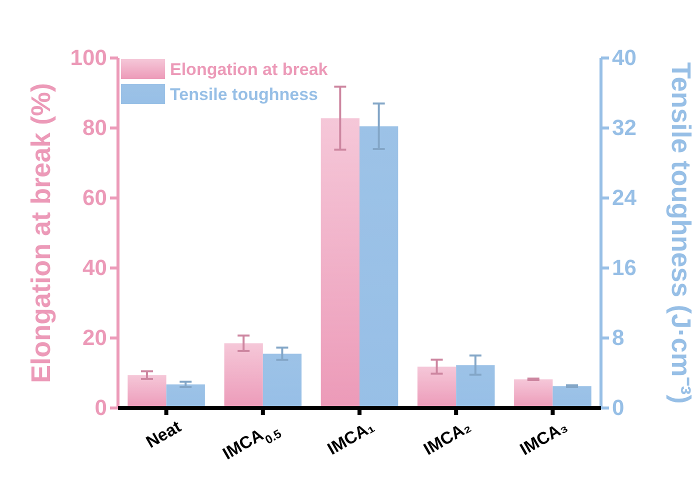  What do you see at coordinates (244, 94) in the screenshot?
I see `legend-label: Tensile toughness` at bounding box center [244, 94].